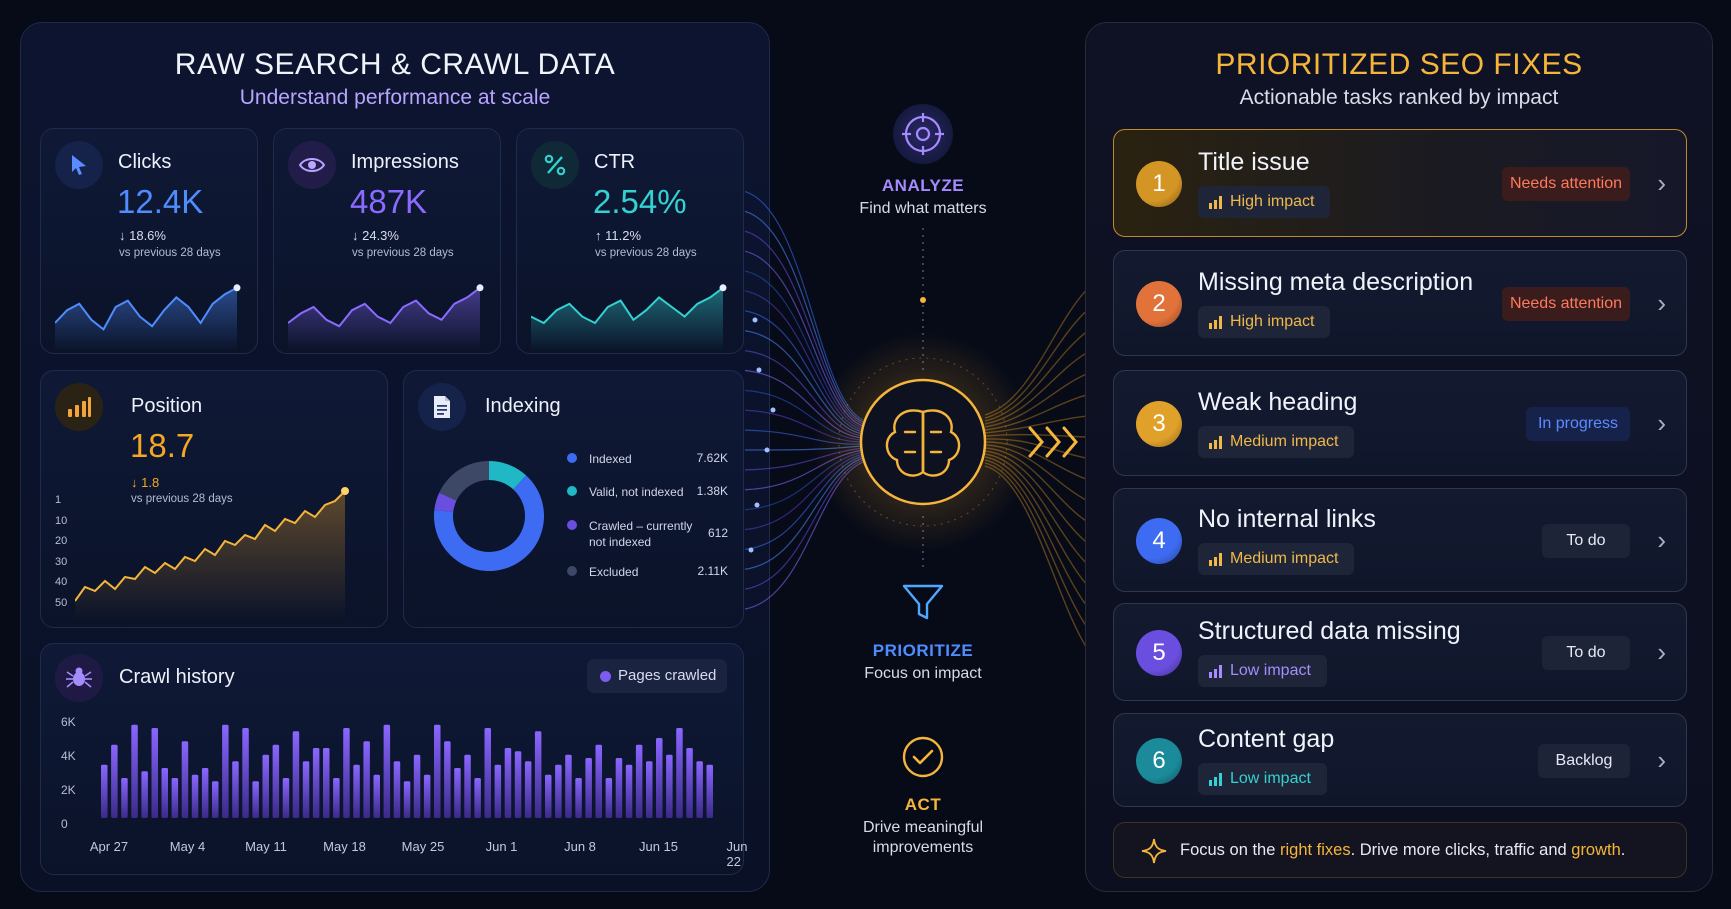 The width and height of the screenshot is (1731, 909). What do you see at coordinates (1400, 652) in the screenshot?
I see `fix-item-5: 5 Structured data missing Low impact To do ›` at bounding box center [1400, 652].